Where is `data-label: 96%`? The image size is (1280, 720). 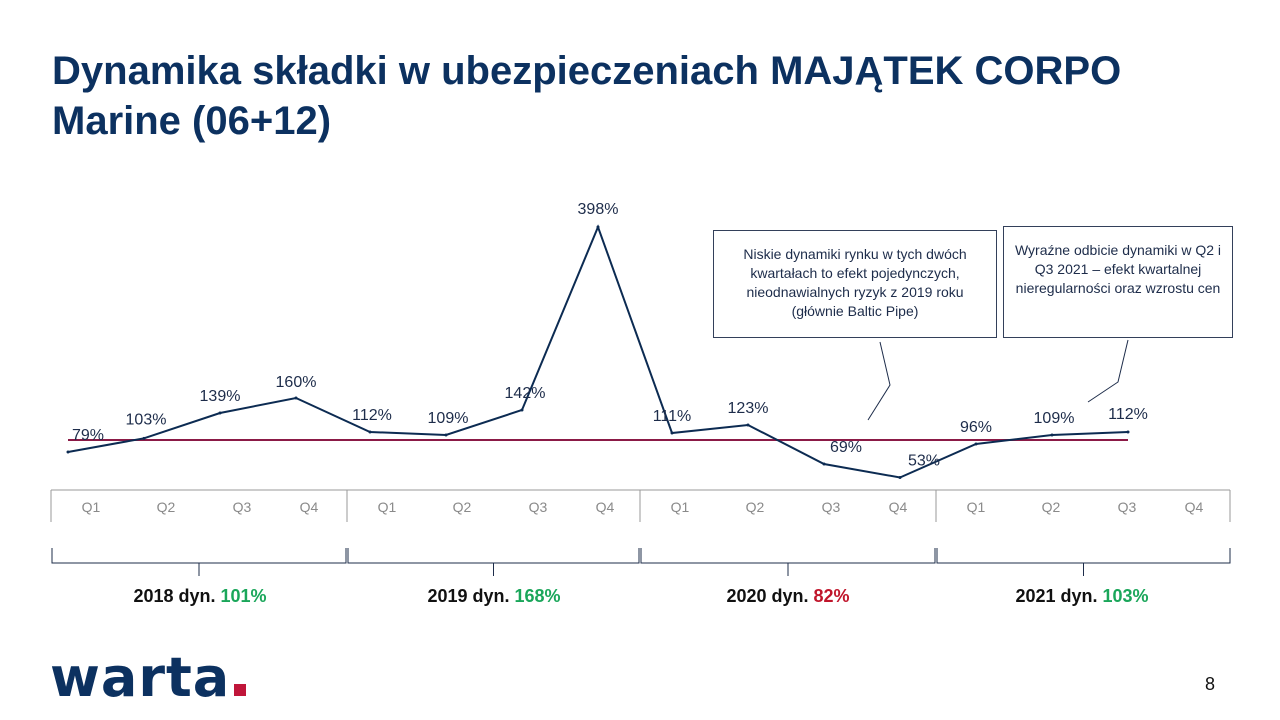 data-label: 96% is located at coordinates (976, 427).